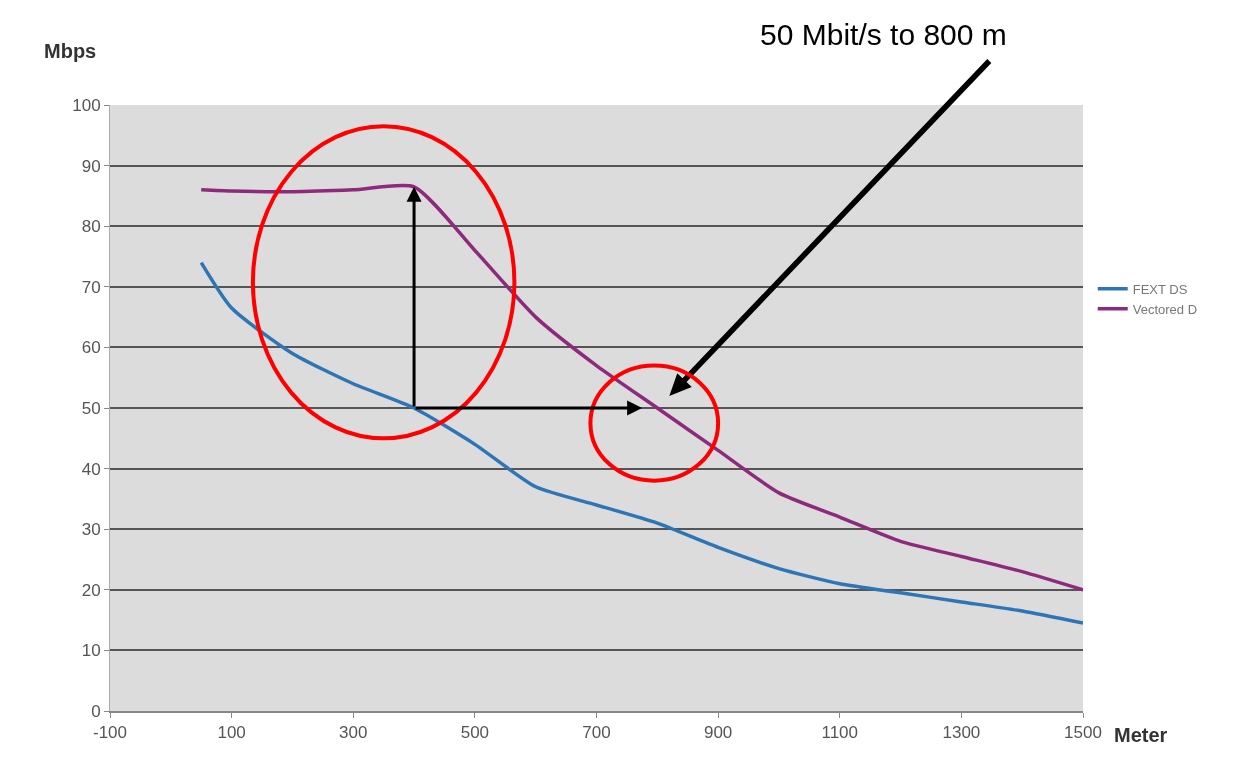  Describe the element at coordinates (86, 105) in the screenshot. I see `y-tick-label: 100` at that location.